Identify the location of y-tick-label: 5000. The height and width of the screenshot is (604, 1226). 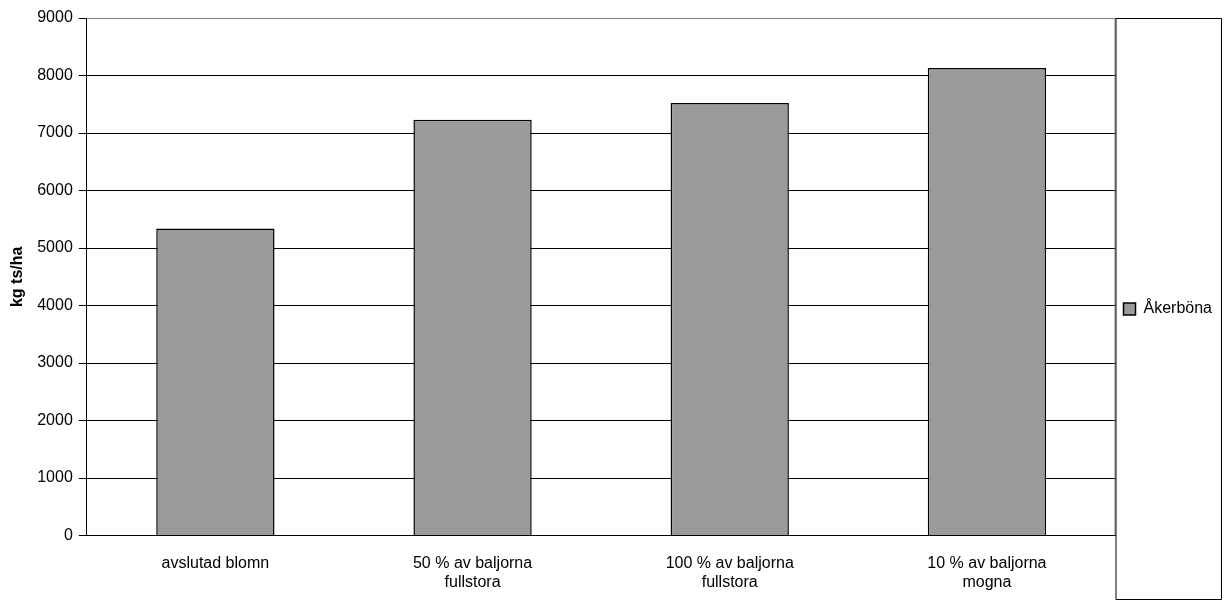
(55, 247).